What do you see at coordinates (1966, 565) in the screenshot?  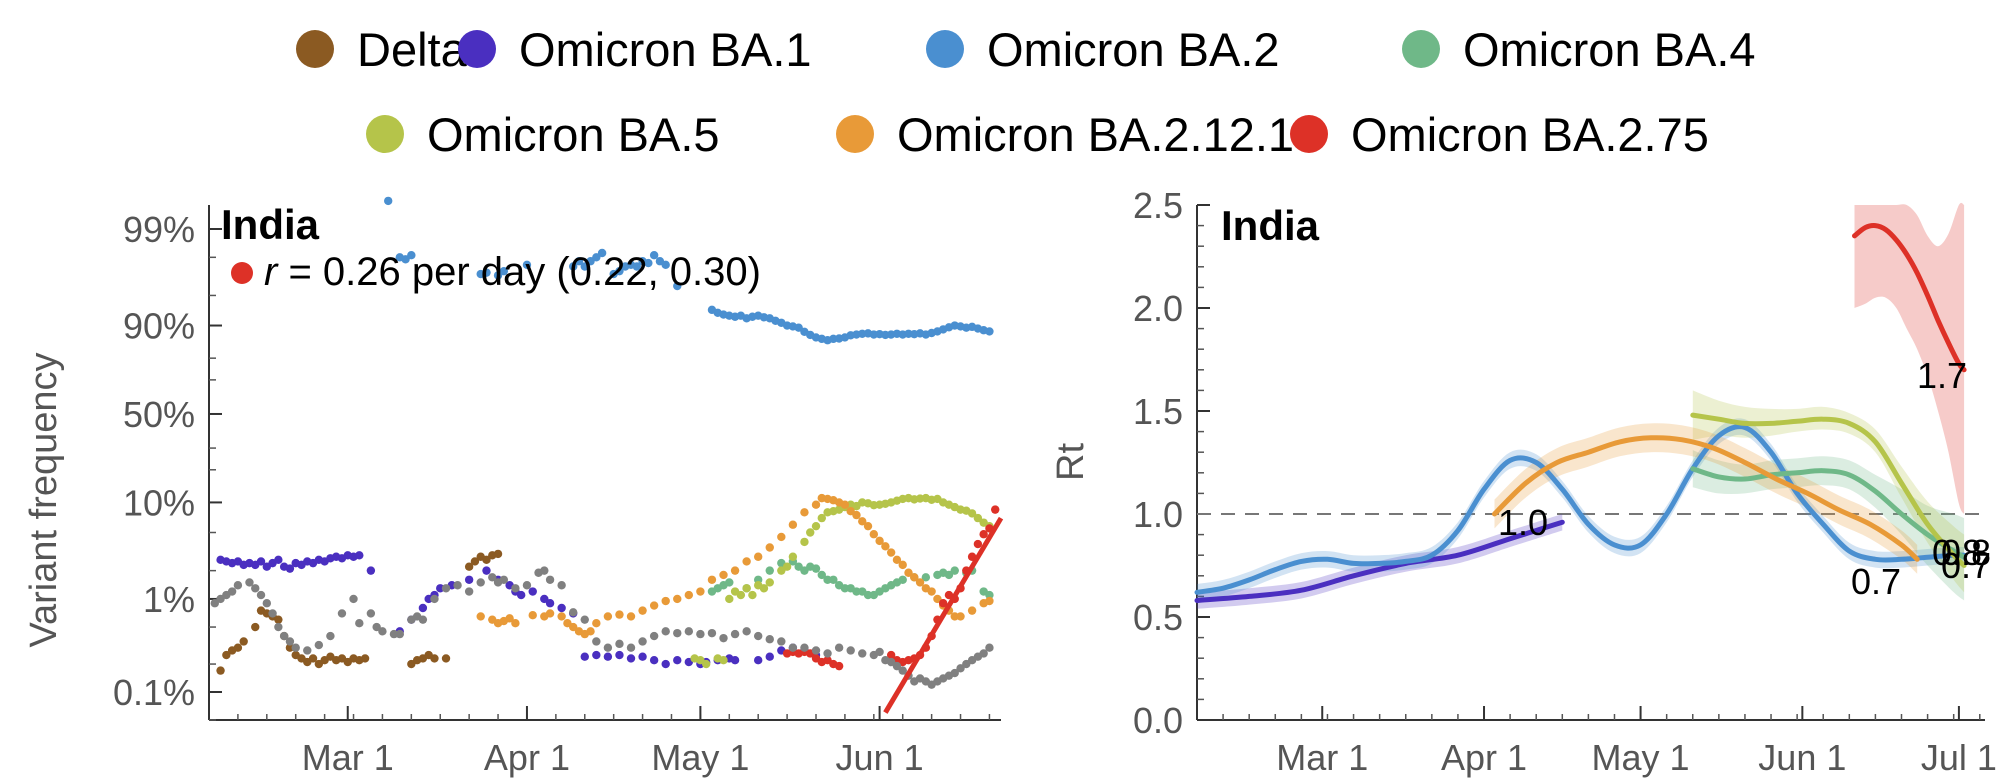 I see `end-label-omicron-ba-5: 0.7` at bounding box center [1966, 565].